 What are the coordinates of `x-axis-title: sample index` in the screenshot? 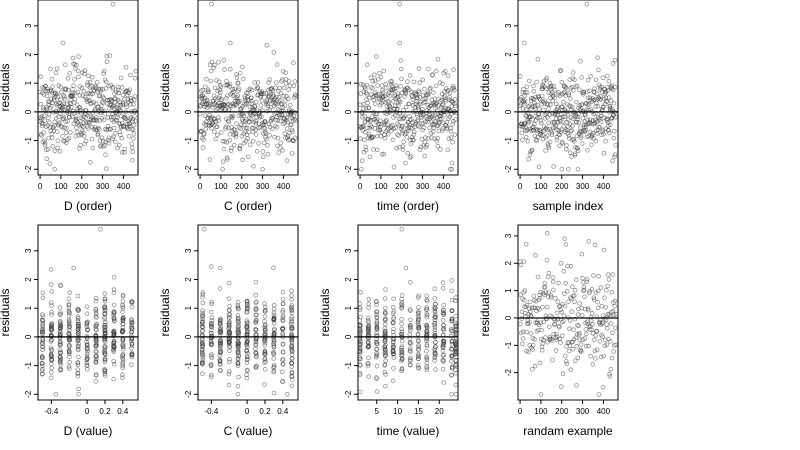 It's located at (568, 206).